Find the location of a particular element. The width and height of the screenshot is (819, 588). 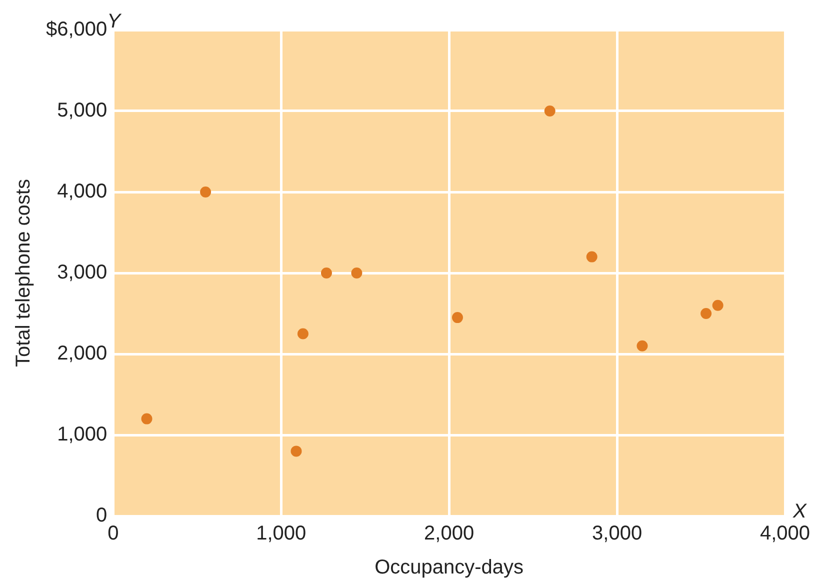

x-axis-title: Occupancy-days is located at coordinates (449, 567).